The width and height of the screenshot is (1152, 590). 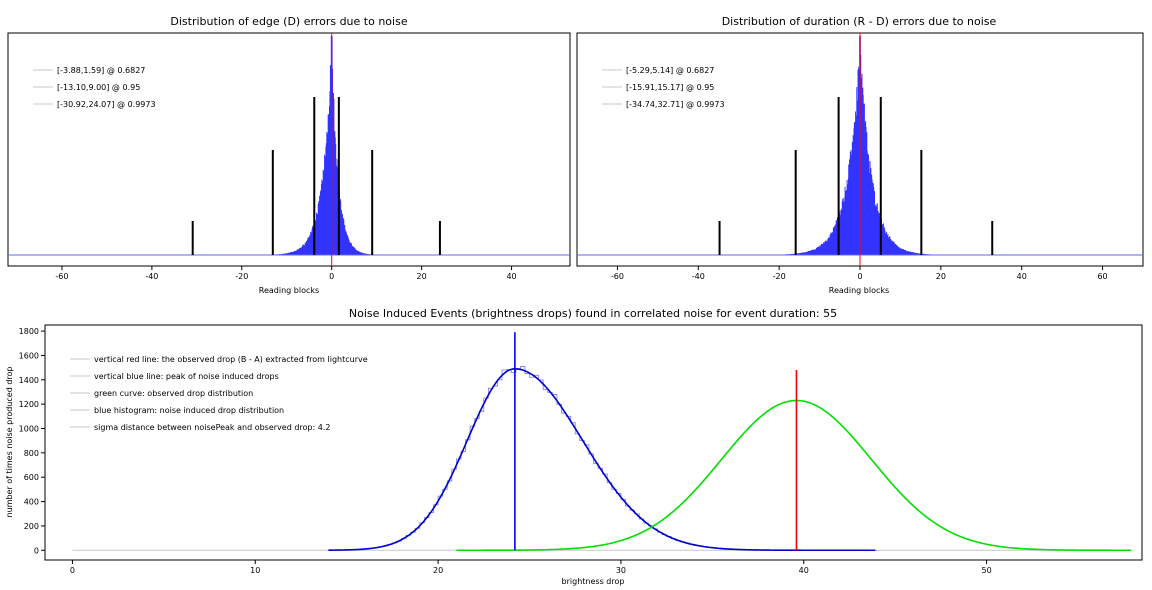 What do you see at coordinates (29, 404) in the screenshot?
I see `y-tick-label: 1200` at bounding box center [29, 404].